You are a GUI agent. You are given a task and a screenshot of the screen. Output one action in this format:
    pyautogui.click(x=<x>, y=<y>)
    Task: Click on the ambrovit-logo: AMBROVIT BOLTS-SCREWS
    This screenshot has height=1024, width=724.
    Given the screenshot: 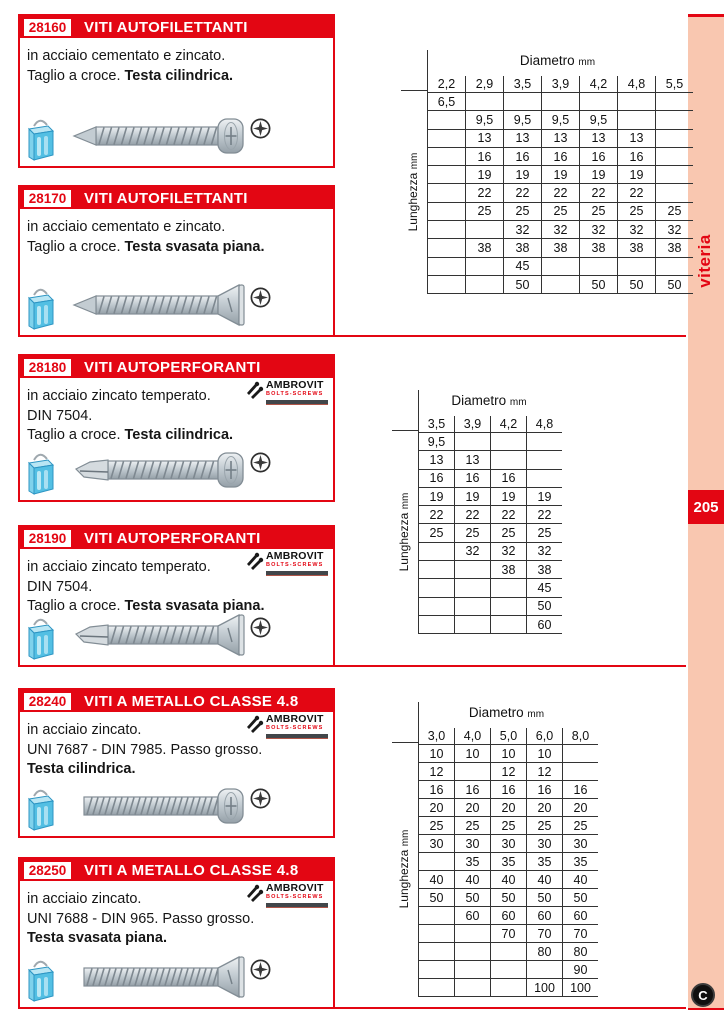 What is the action you would take?
    pyautogui.click(x=287, y=895)
    